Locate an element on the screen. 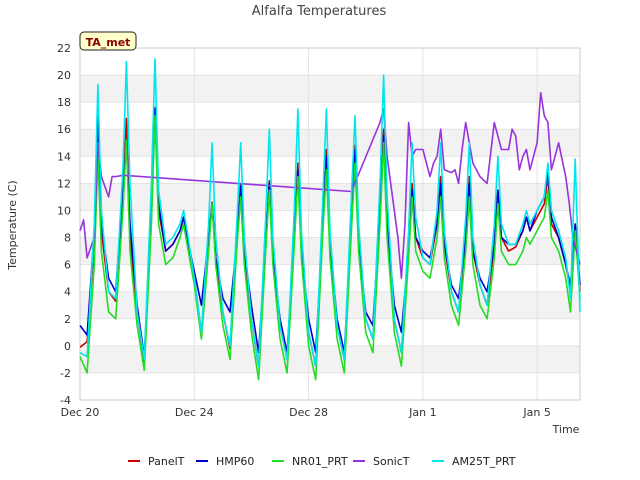  legend: PanelT HMP60 NR01_PRT SonicT AM25T_PRT is located at coordinates (322, 461).